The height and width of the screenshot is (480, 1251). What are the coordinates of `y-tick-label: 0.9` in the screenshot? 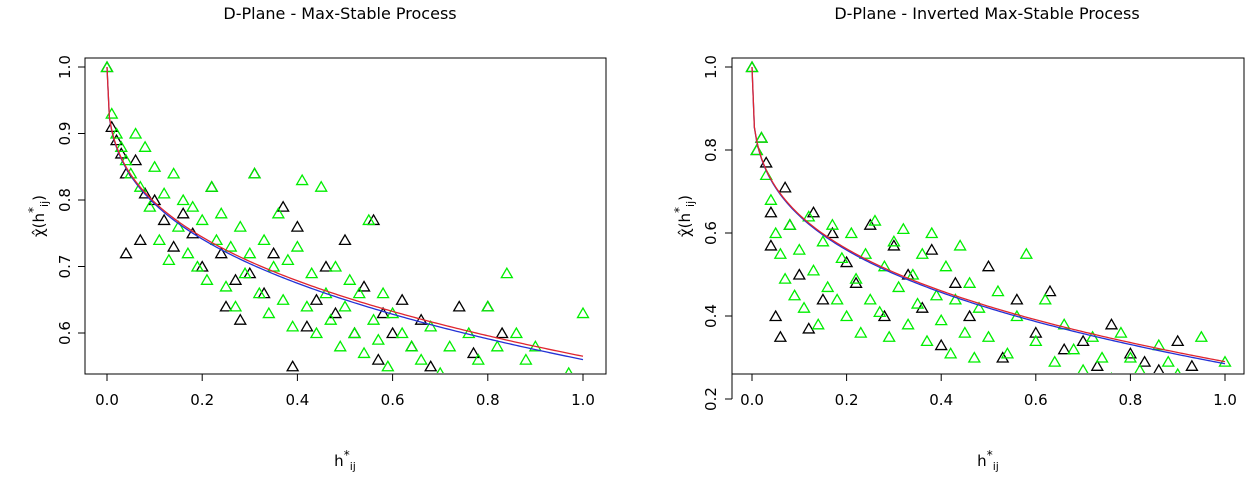 It's located at (65, 134).